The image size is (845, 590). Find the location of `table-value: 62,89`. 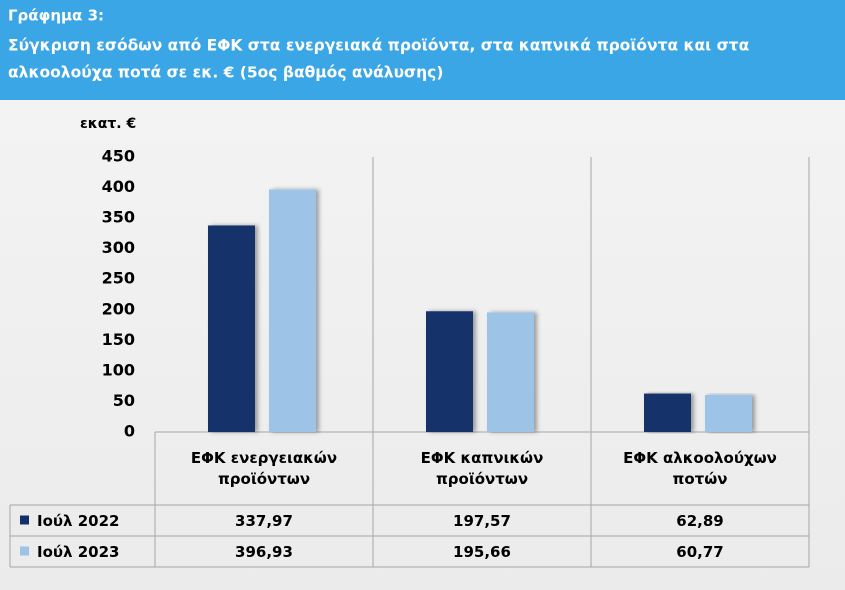

table-value: 62,89 is located at coordinates (699, 521).